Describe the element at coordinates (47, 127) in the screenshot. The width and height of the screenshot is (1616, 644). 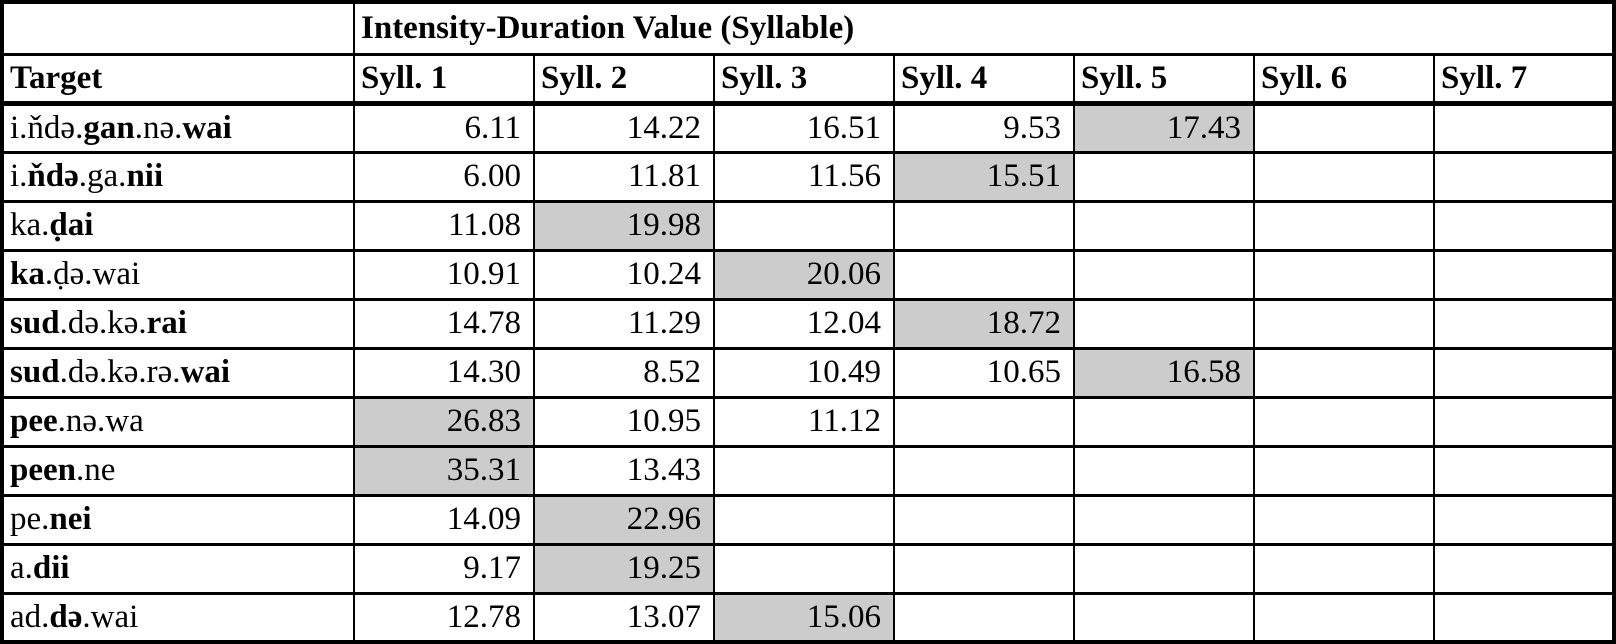
I see `syllable-segment: i.ňdə.` at that location.